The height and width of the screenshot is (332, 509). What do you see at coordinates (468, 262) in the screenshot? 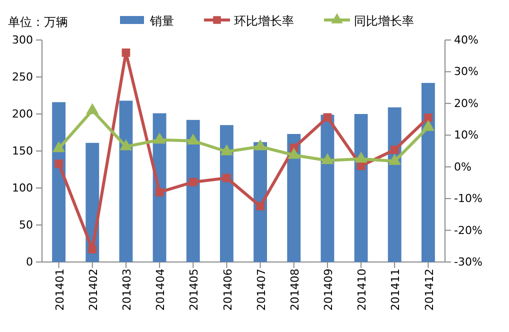
I see `y2-tick-label: -30%` at bounding box center [468, 262].